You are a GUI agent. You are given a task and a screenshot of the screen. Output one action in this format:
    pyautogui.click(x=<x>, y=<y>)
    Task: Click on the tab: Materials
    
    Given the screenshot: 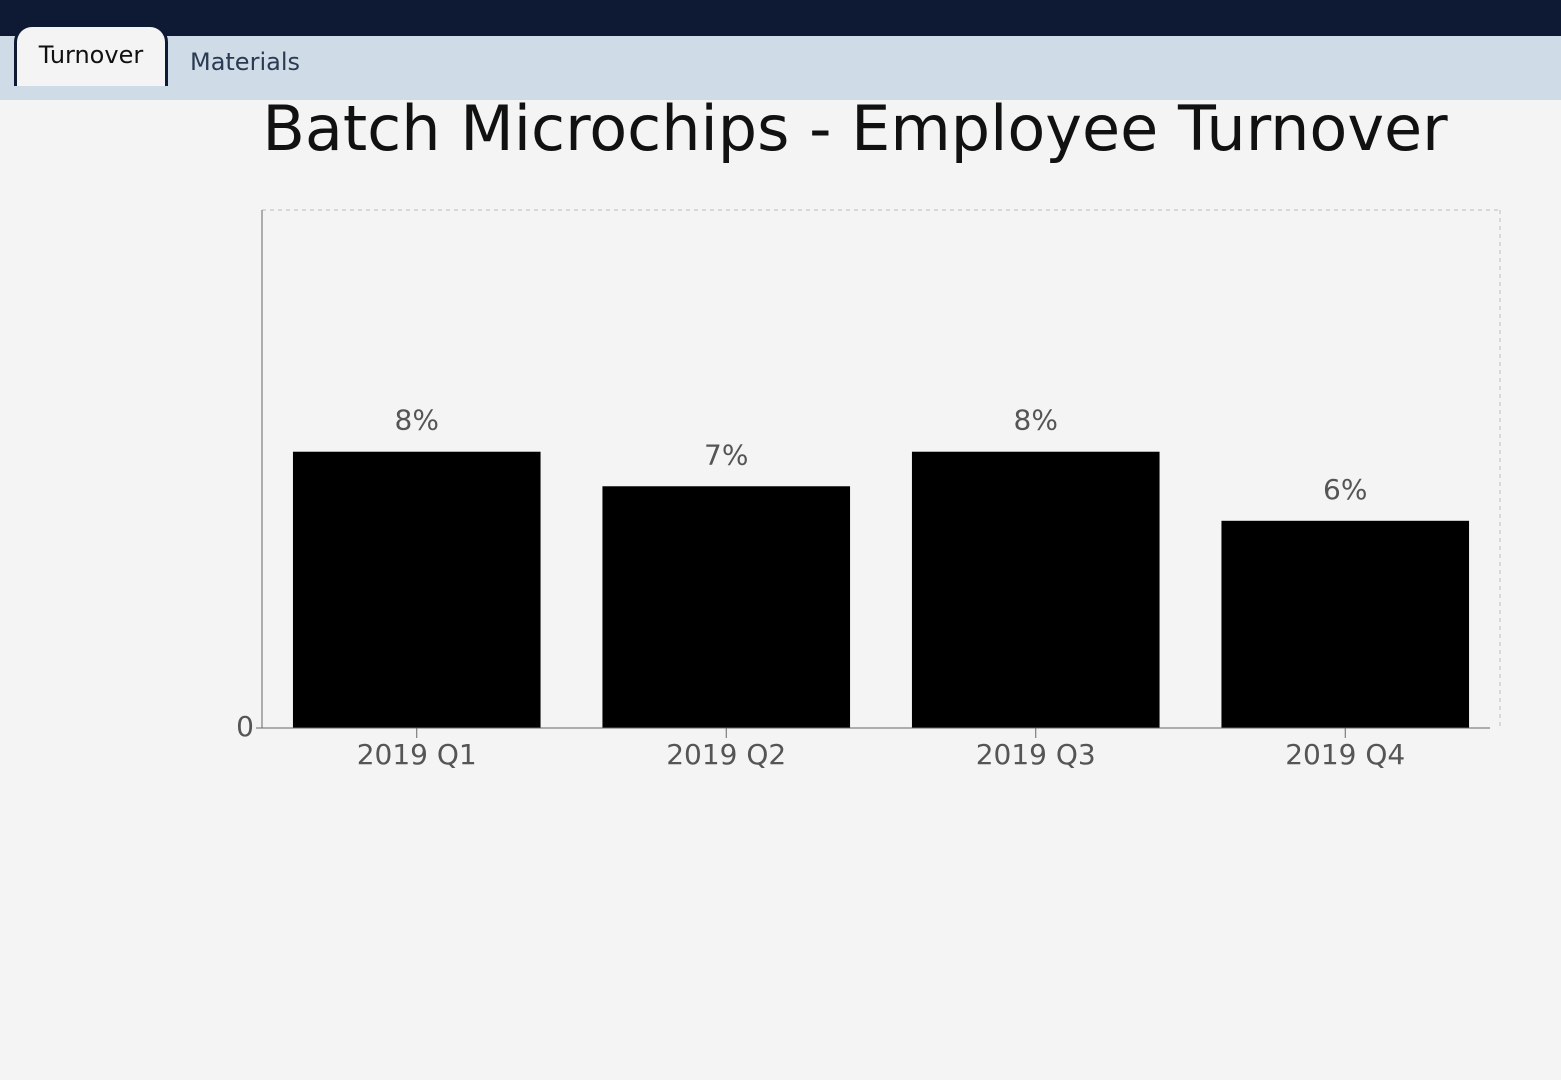 What is the action you would take?
    pyautogui.click(x=244, y=62)
    